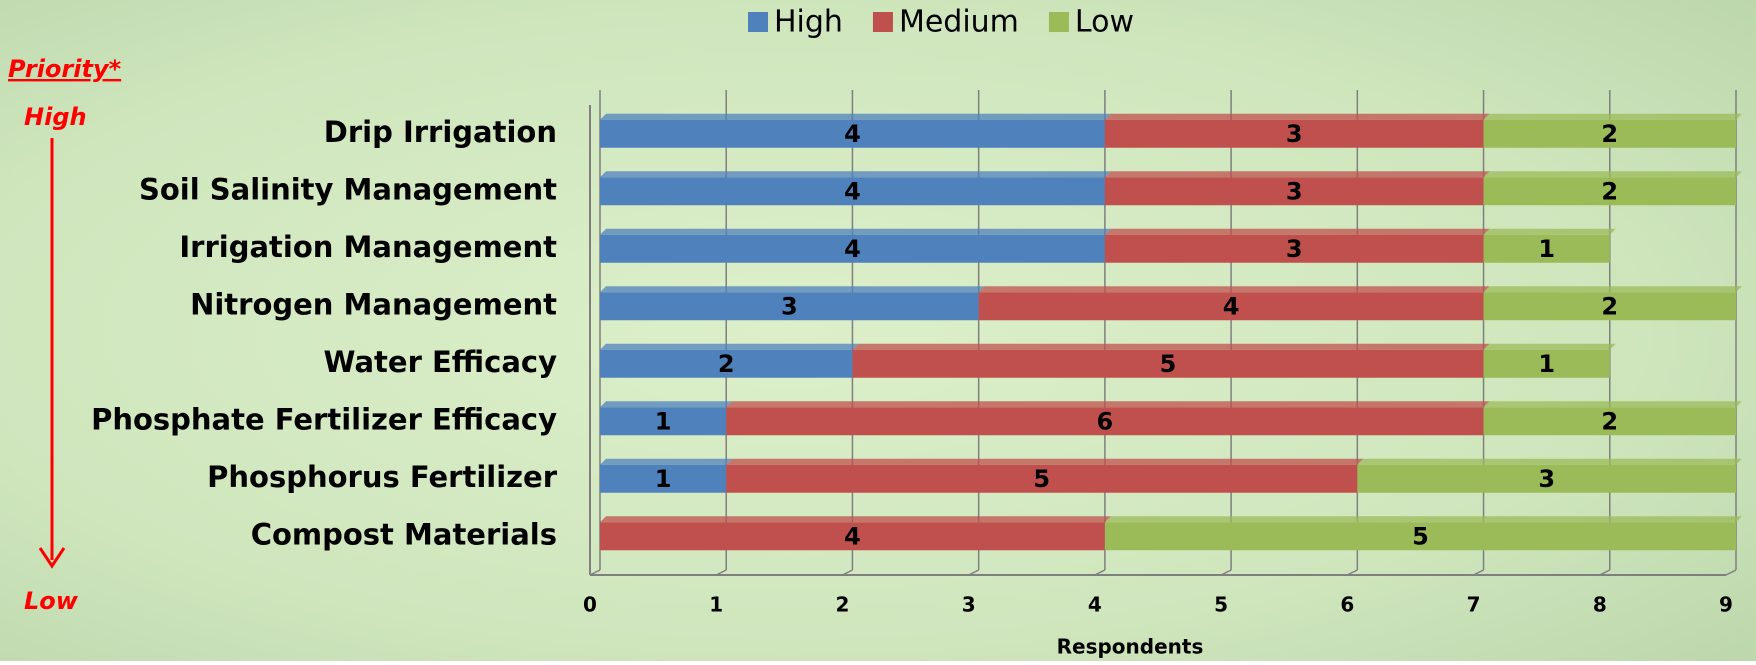  Describe the element at coordinates (1221, 605) in the screenshot. I see `x-tick-label: 5` at that location.